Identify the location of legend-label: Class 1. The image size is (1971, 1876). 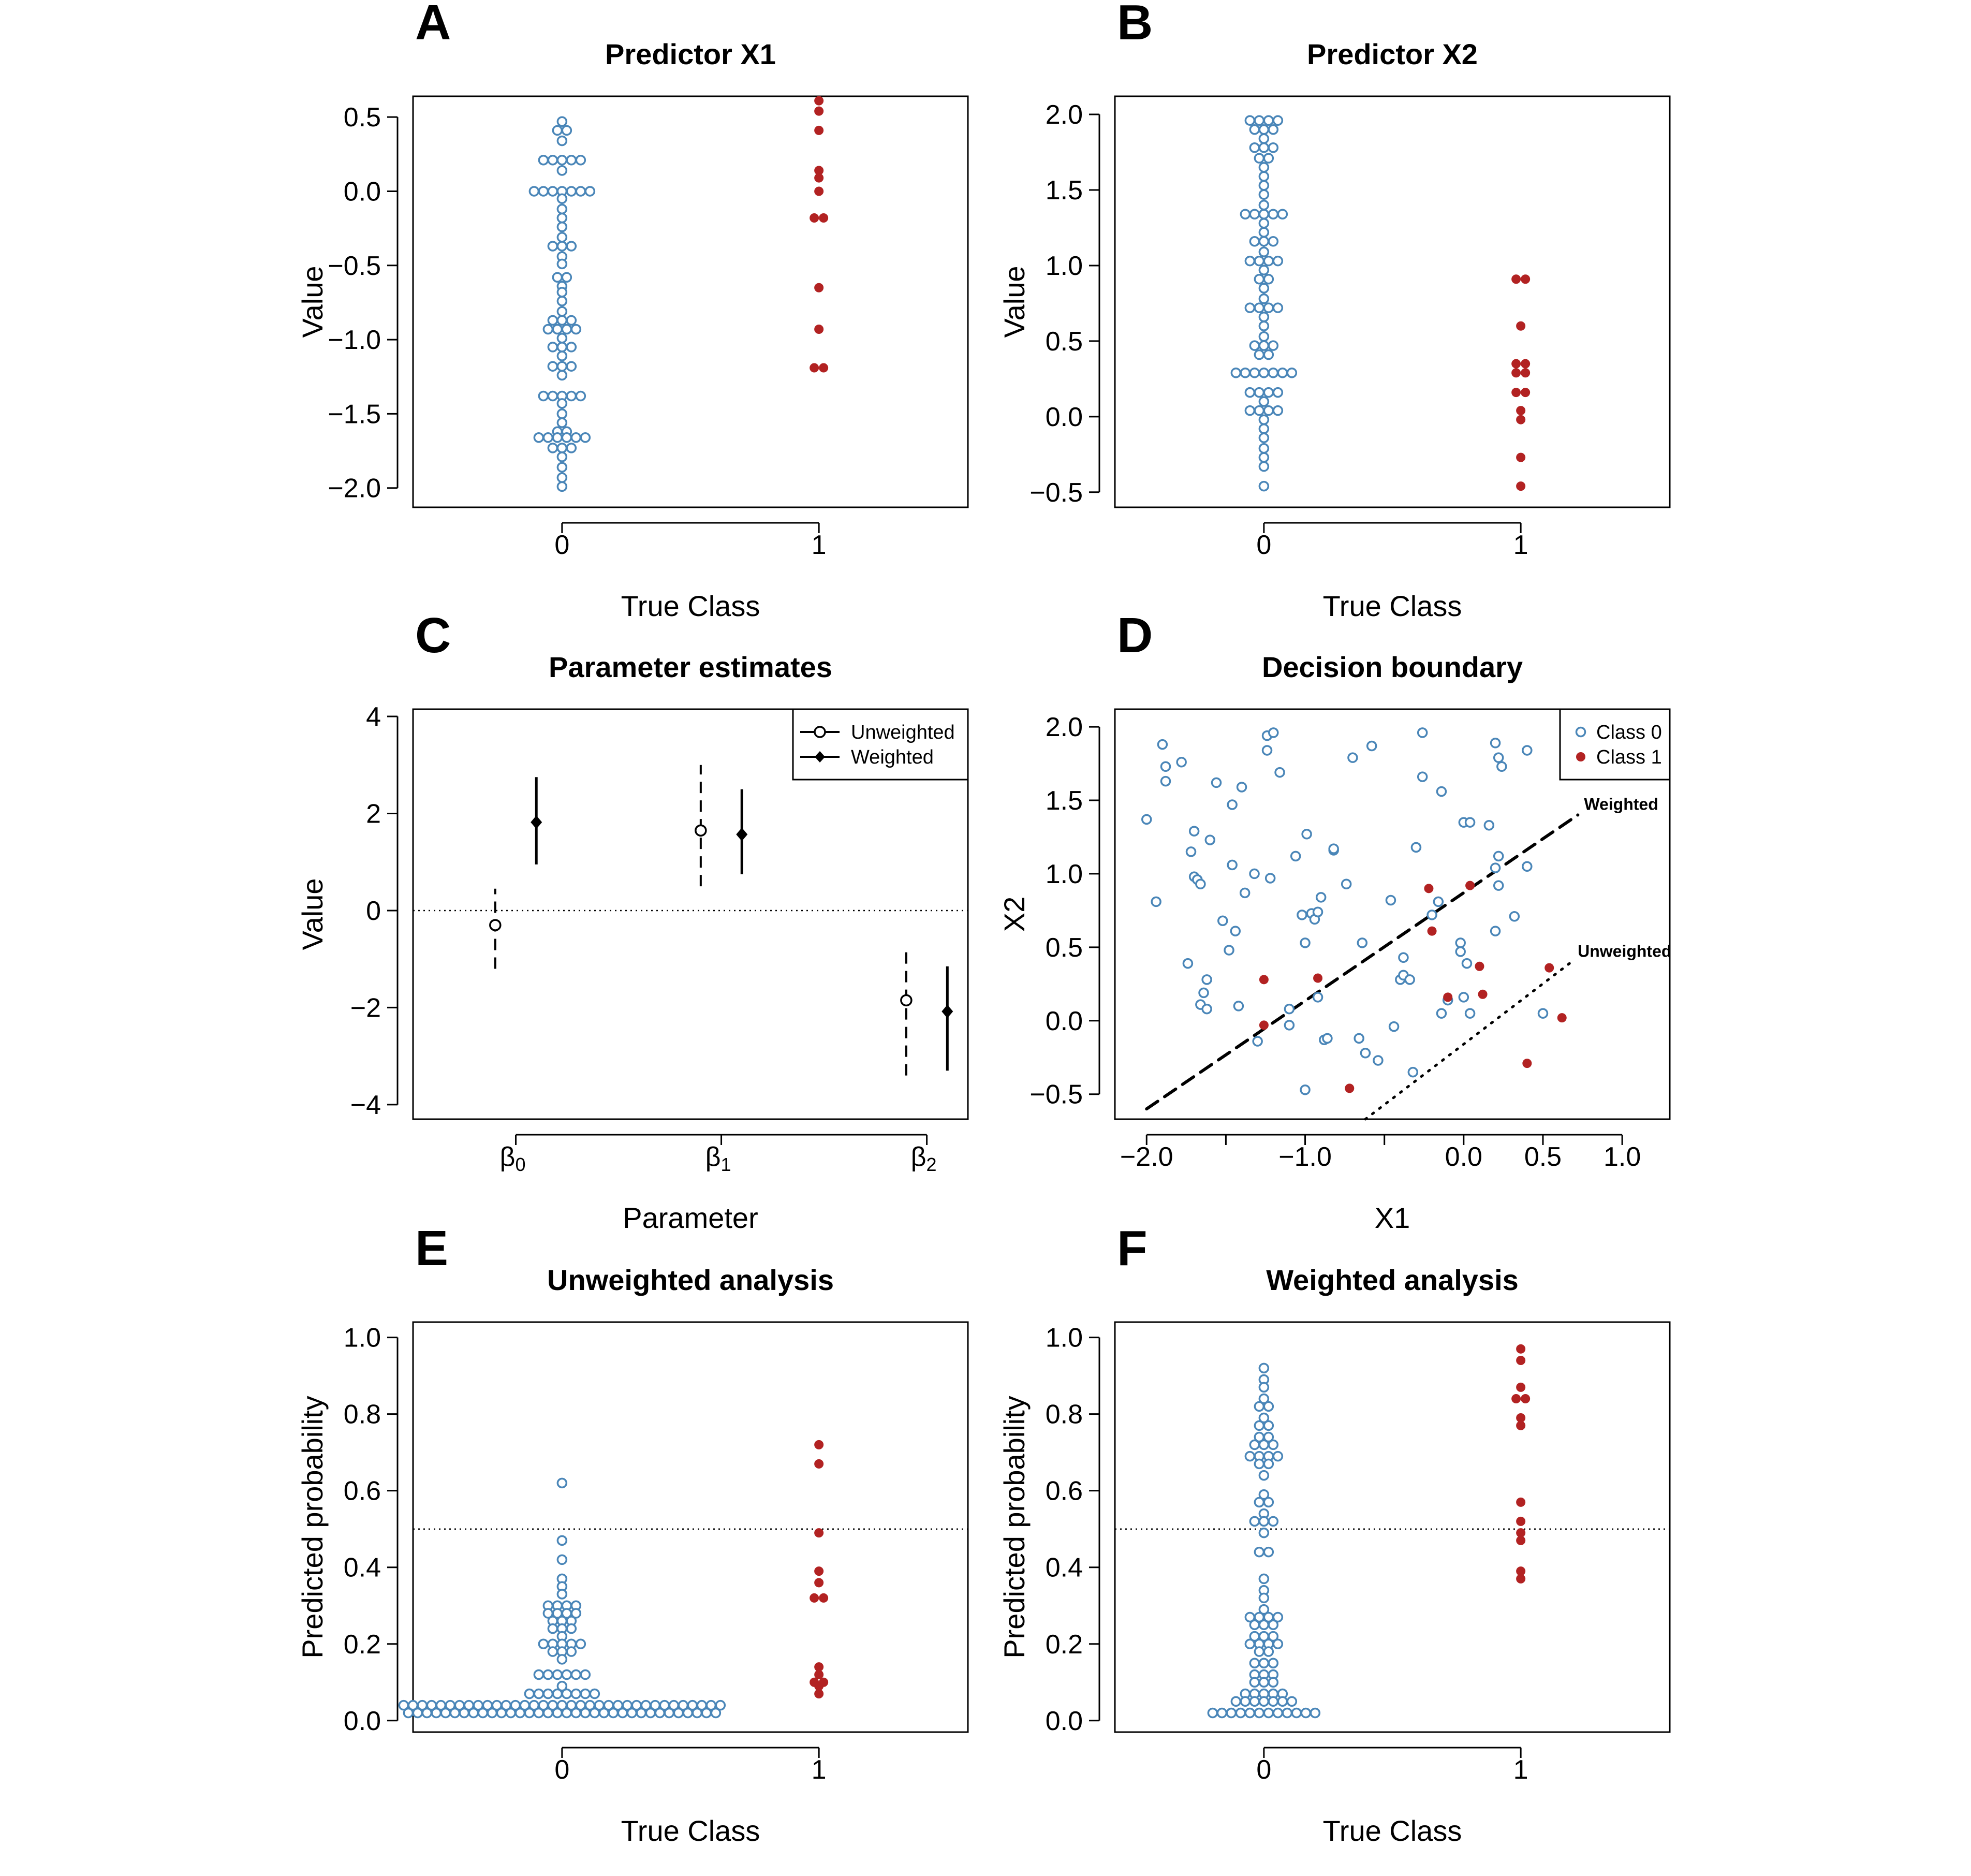
(1629, 757).